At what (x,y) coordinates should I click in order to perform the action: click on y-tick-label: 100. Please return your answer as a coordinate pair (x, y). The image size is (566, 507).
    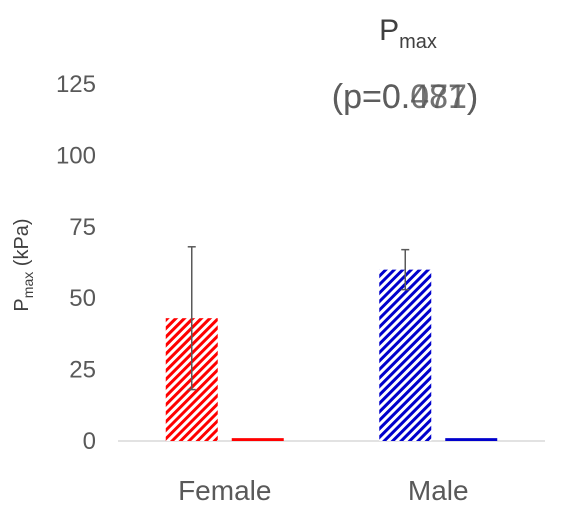
    Looking at the image, I should click on (76, 155).